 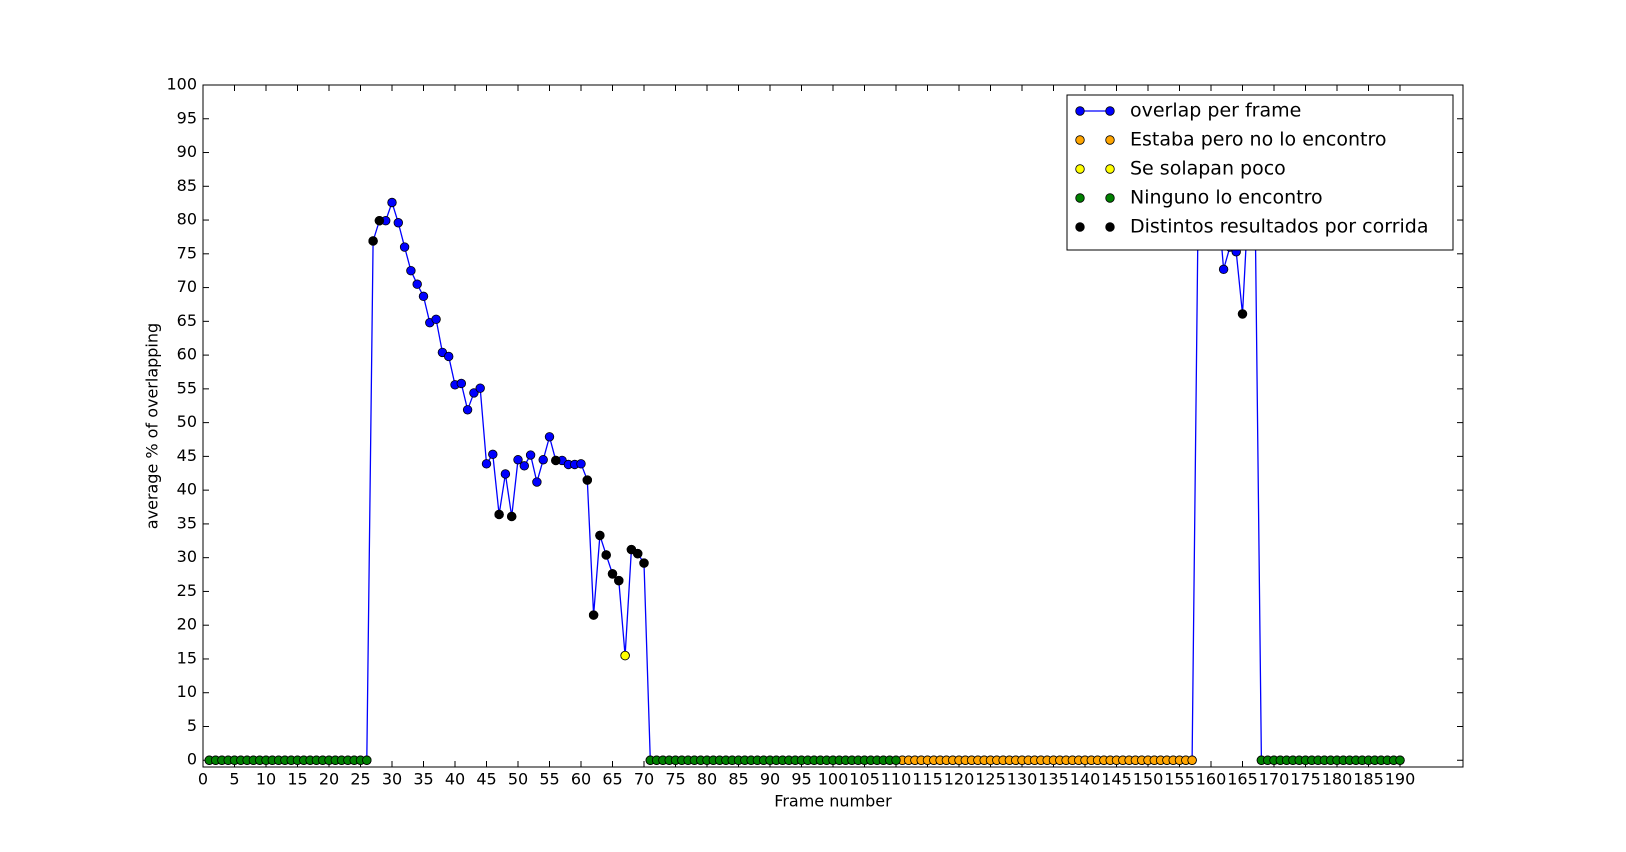 I want to click on x-tick-label: 55, so click(x=549, y=779).